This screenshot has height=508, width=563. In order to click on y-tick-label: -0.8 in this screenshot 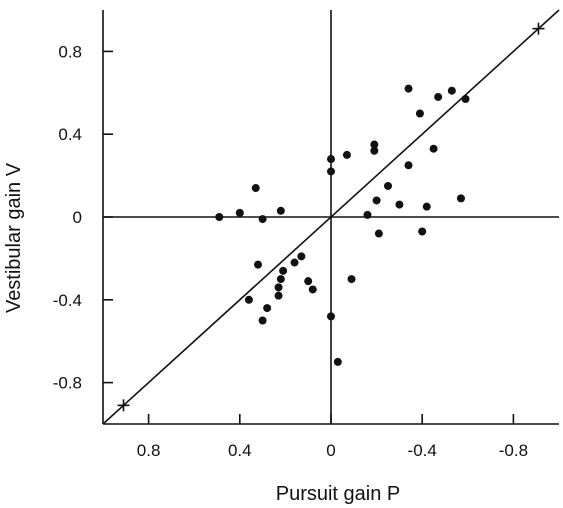, I will do `click(67, 383)`.